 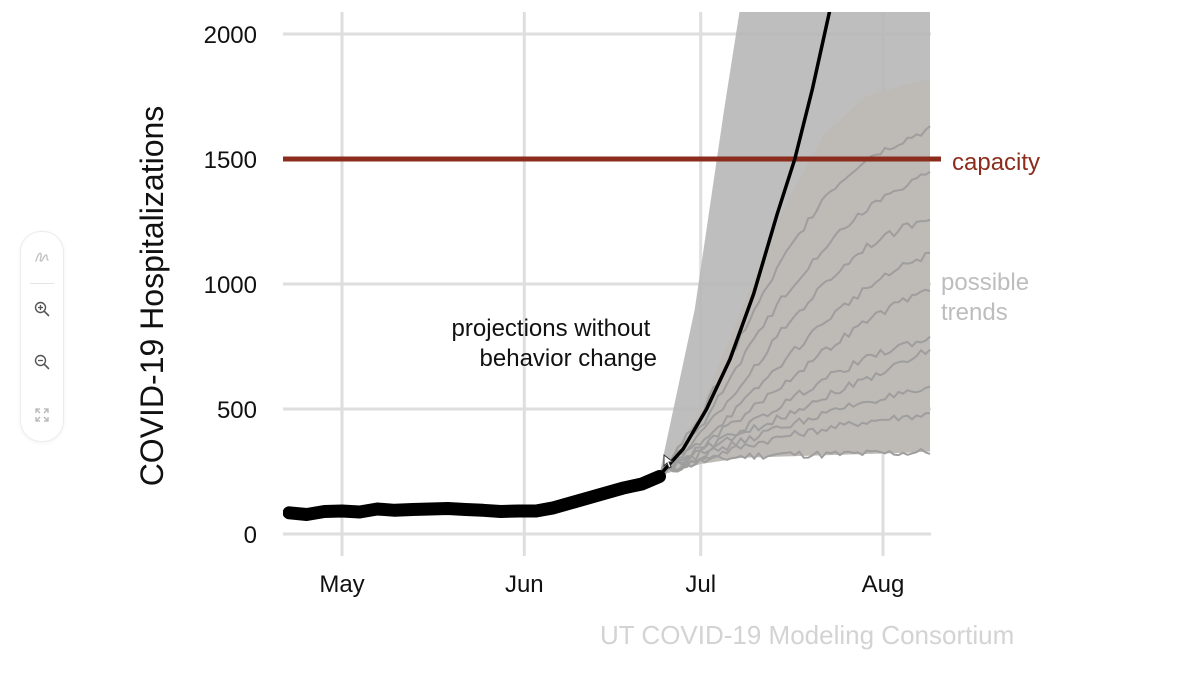 I want to click on viewer-toolbar, so click(x=42, y=336).